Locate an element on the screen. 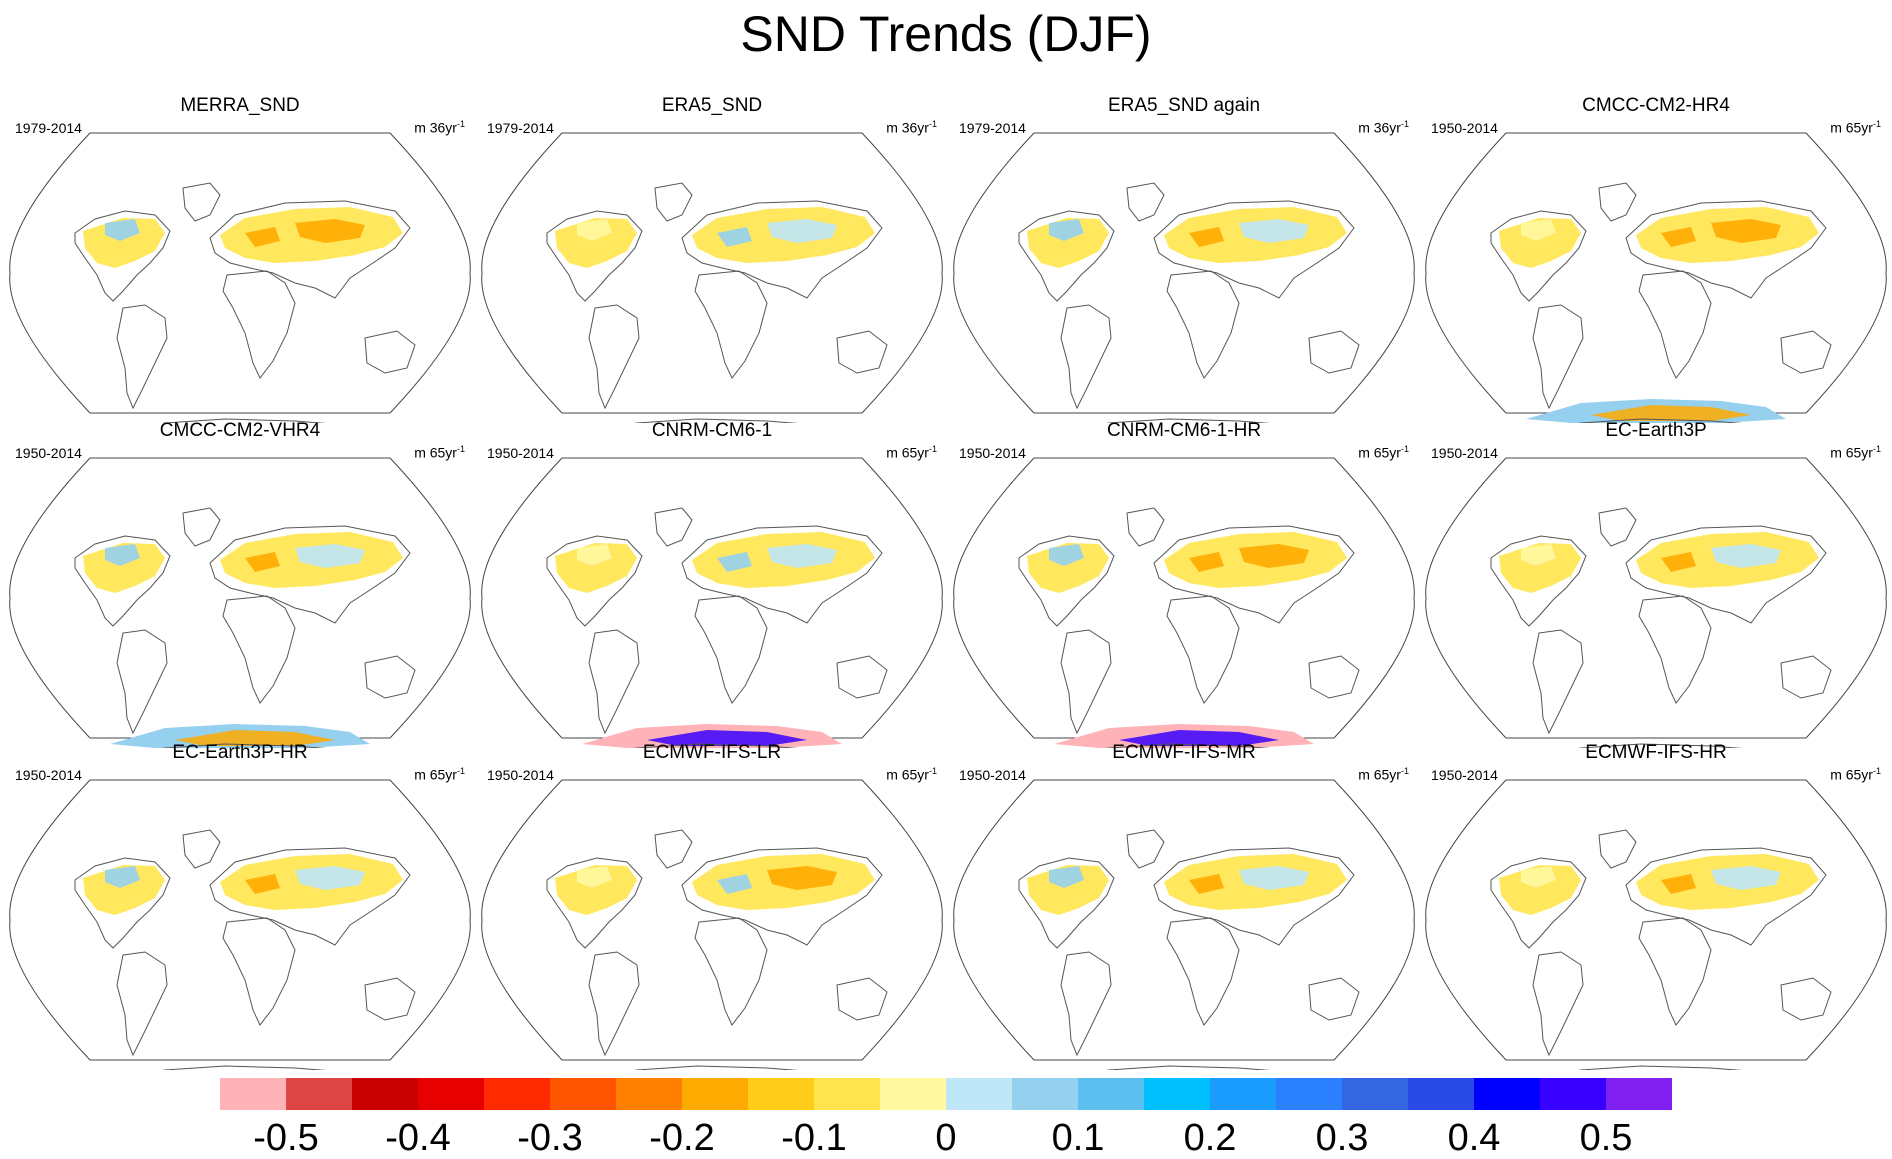 The image size is (1892, 1159). map-panel: CMCC-CM2-HR4 1950-2014 m 65yr-1 is located at coordinates (1656, 260).